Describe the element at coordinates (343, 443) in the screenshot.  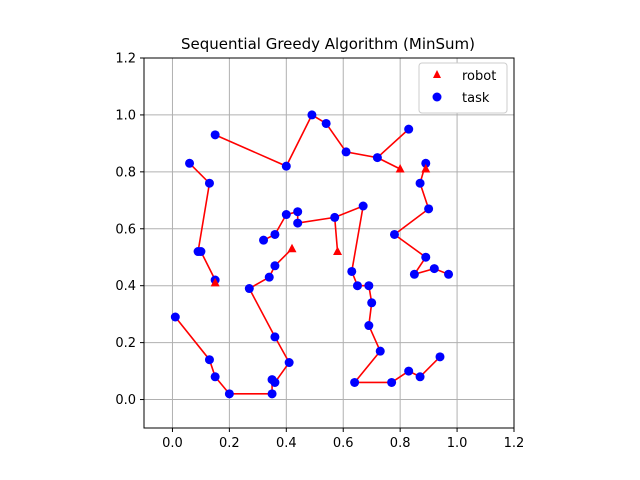
I see `x-tick-label: 0.6` at that location.